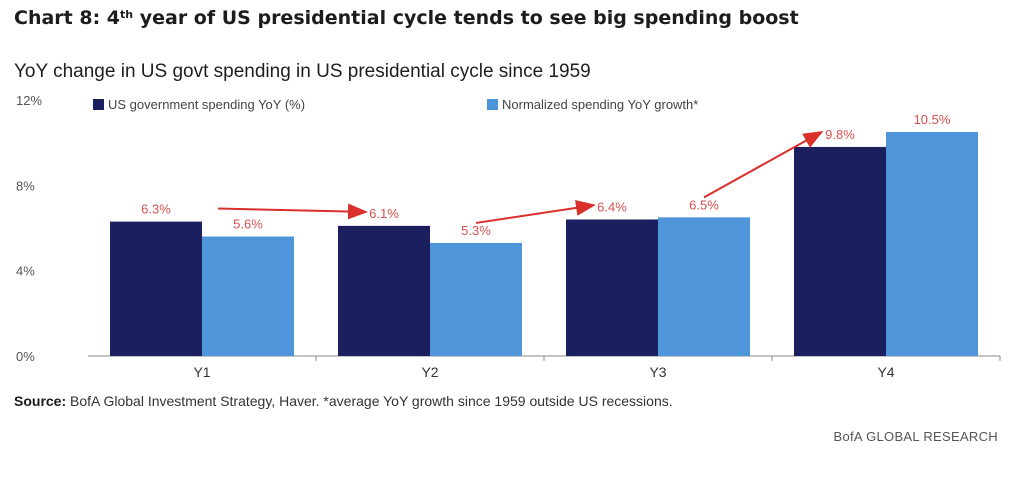 The width and height of the screenshot is (1024, 482). I want to click on y-tick-label: 8%, so click(25, 185).